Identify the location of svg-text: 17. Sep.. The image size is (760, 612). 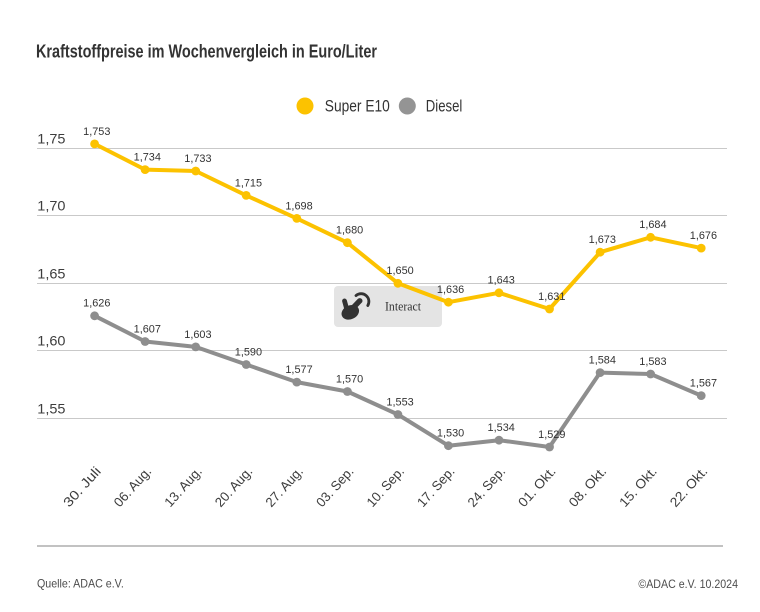
(436, 487).